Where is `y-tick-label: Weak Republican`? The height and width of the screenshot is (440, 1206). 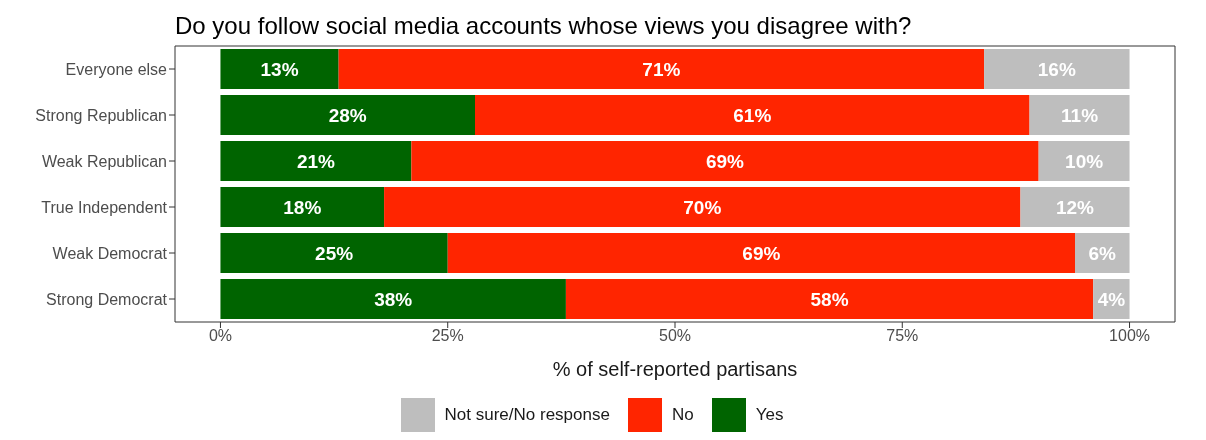 y-tick-label: Weak Republican is located at coordinates (104, 161).